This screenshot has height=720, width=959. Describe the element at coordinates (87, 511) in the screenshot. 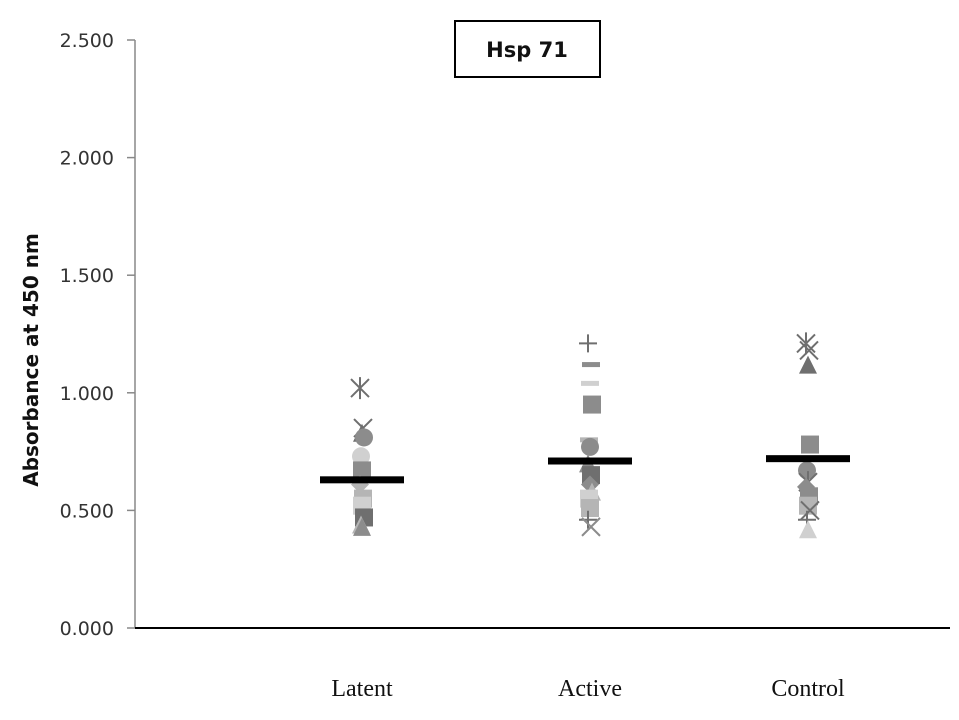

I see `y-tick-label: 0.500` at that location.